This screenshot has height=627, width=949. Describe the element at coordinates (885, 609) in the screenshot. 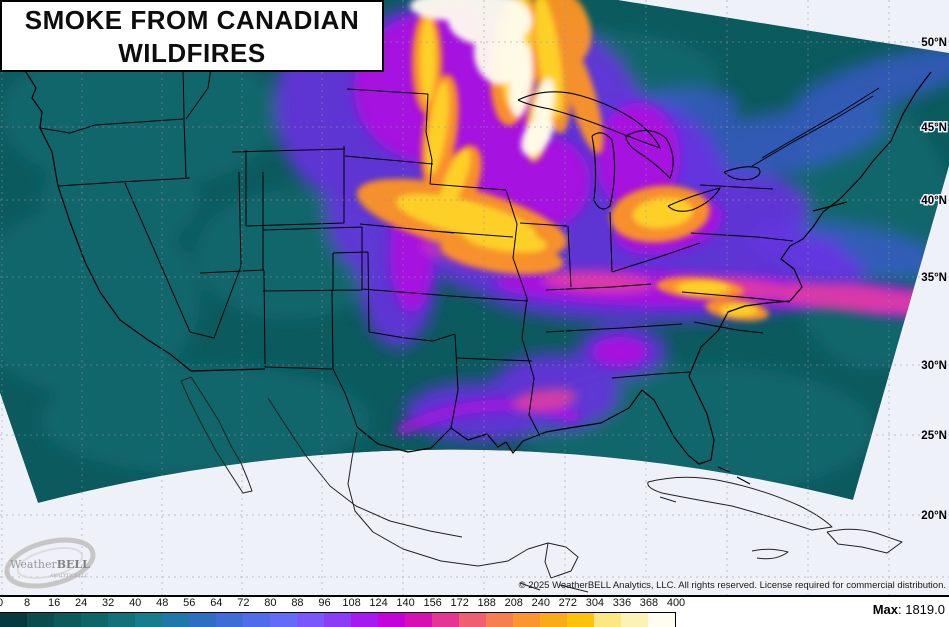

I see `max-label: Max` at that location.